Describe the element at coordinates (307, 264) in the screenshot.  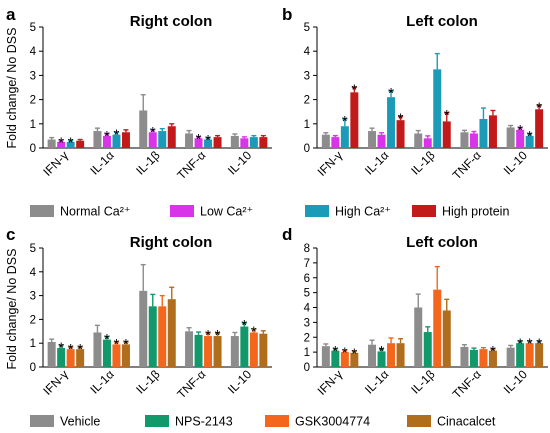
I see `y-tick-label: 7` at that location.